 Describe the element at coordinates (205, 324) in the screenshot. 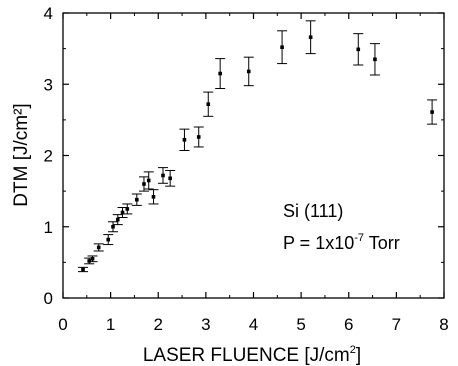

I see `x-tick-label: 3` at that location.